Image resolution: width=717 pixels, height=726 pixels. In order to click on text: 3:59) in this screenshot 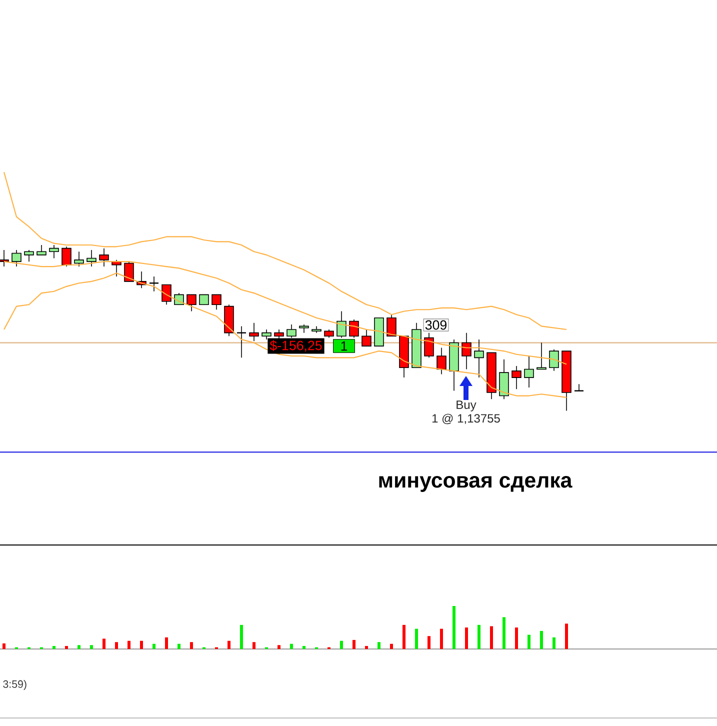, I will do `click(14, 685)`.